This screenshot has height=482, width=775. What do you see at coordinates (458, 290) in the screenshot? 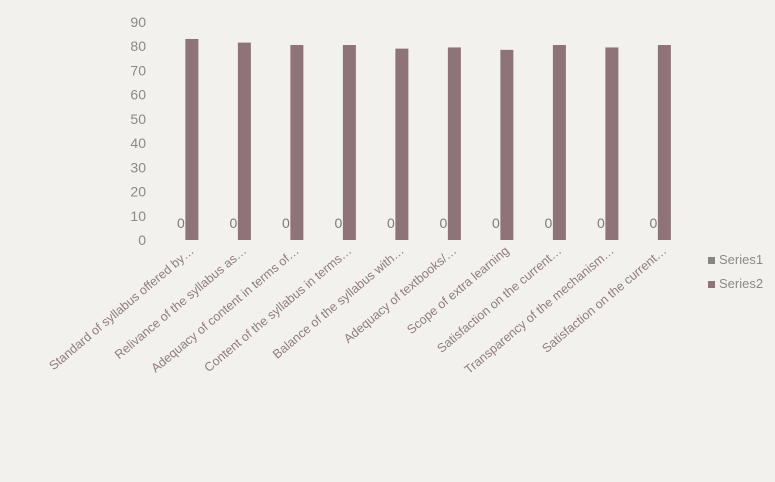
I see `x-tick-label: Scope of extra learning` at bounding box center [458, 290].